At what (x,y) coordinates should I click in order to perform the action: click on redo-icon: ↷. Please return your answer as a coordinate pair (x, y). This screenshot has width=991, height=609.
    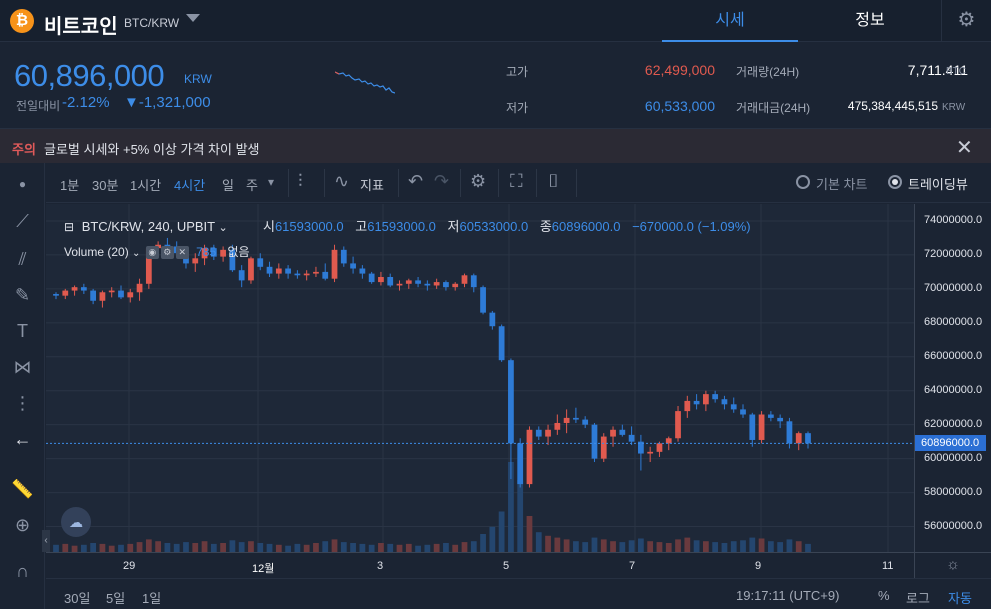
    Looking at the image, I should click on (442, 181).